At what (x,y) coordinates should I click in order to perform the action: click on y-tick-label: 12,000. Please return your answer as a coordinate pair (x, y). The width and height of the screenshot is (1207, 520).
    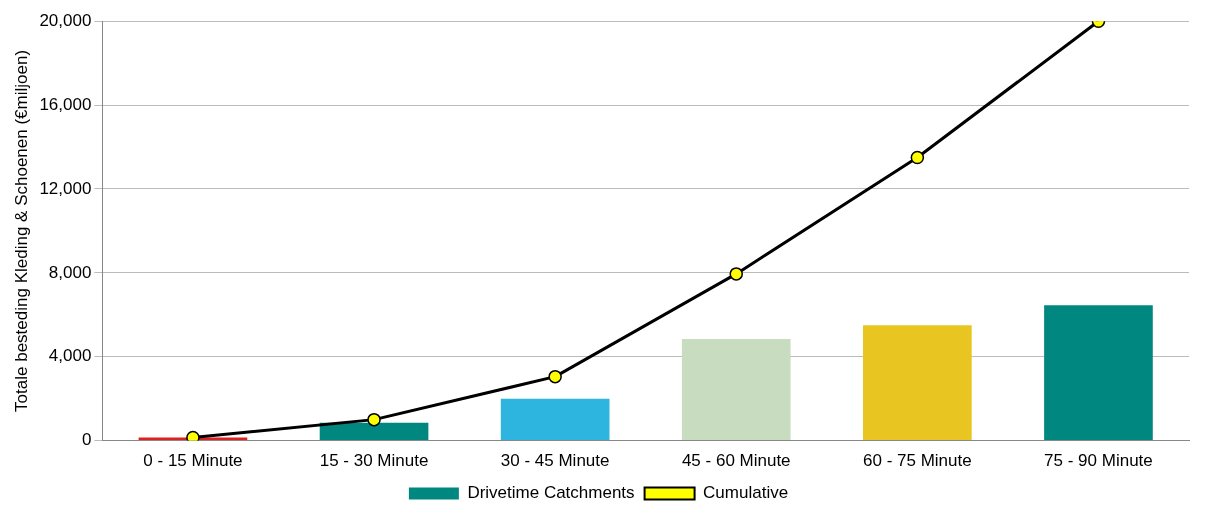
    Looking at the image, I should click on (65, 188).